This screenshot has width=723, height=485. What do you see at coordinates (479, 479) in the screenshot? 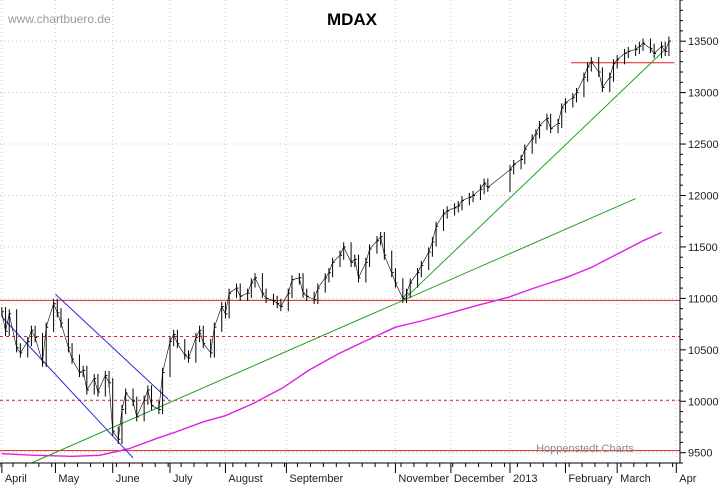
I see `x-tick-label: December` at bounding box center [479, 479].